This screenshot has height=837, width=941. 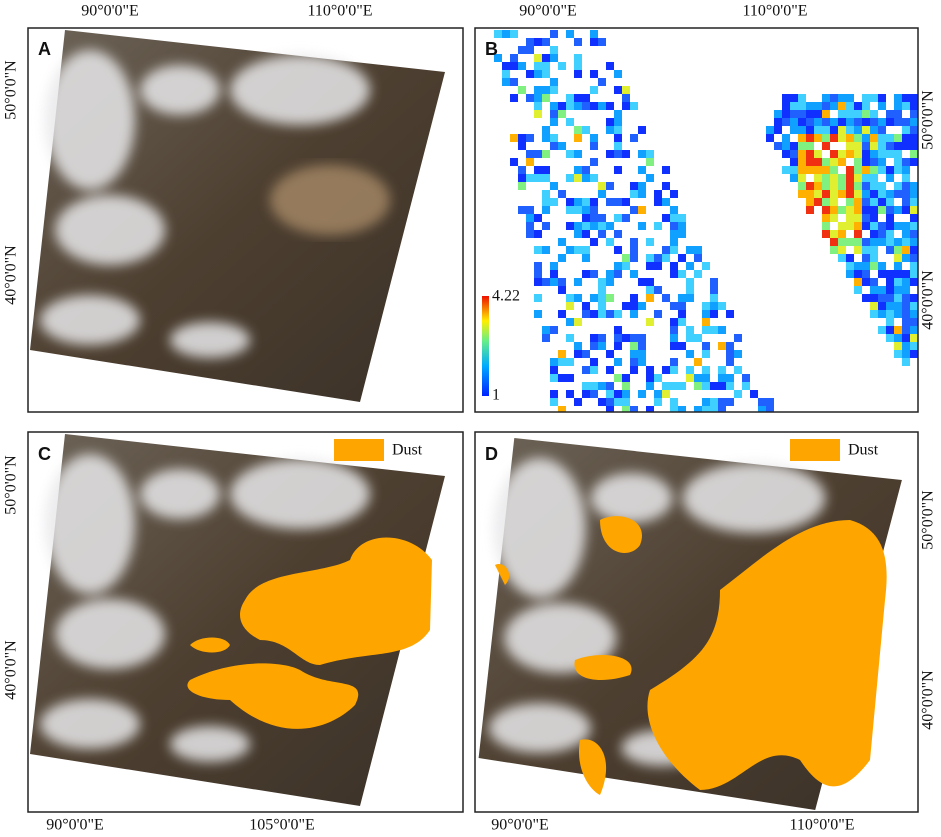 I want to click on colorbar-min: 1, so click(x=496, y=395).